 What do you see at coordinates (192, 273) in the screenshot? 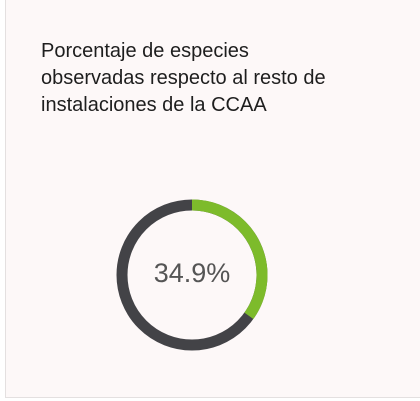
I see `value-label: 34.9%` at bounding box center [192, 273].